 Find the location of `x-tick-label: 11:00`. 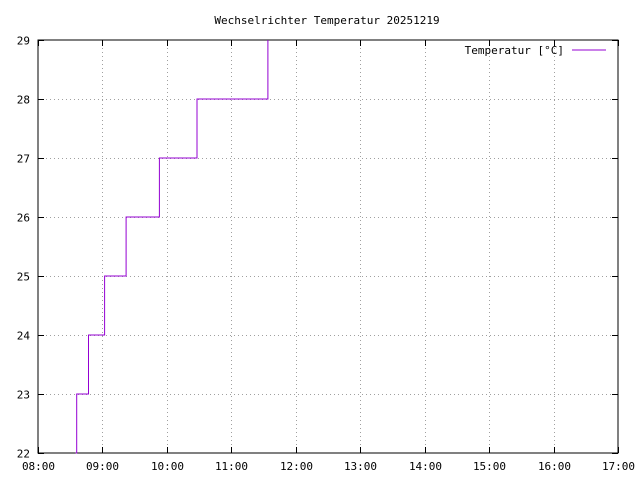

x-tick-label: 11:00 is located at coordinates (231, 466).